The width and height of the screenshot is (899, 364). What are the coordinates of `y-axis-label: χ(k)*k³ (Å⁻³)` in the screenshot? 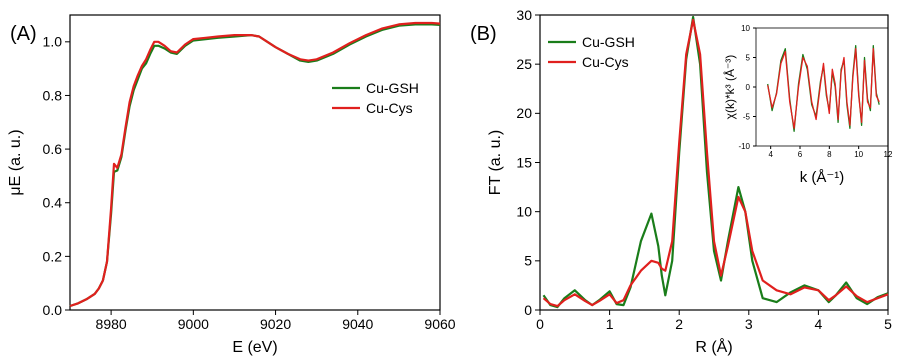 It's located at (729, 87).